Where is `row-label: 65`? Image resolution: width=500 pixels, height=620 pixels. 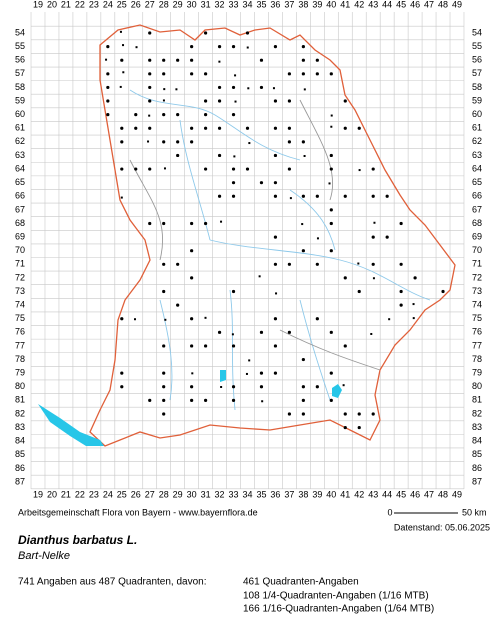
row-label: 65 is located at coordinates (477, 182).